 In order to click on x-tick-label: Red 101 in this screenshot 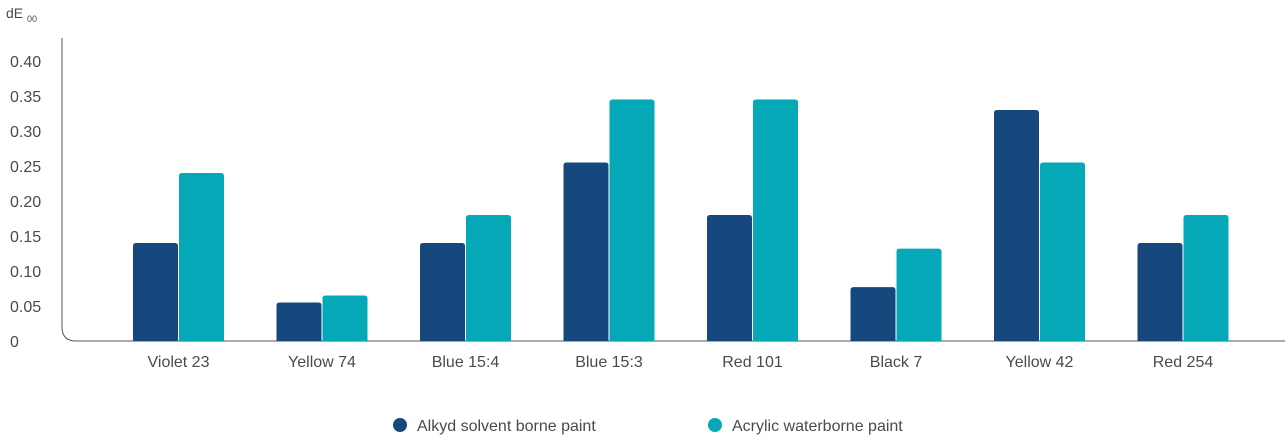, I will do `click(752, 362)`.